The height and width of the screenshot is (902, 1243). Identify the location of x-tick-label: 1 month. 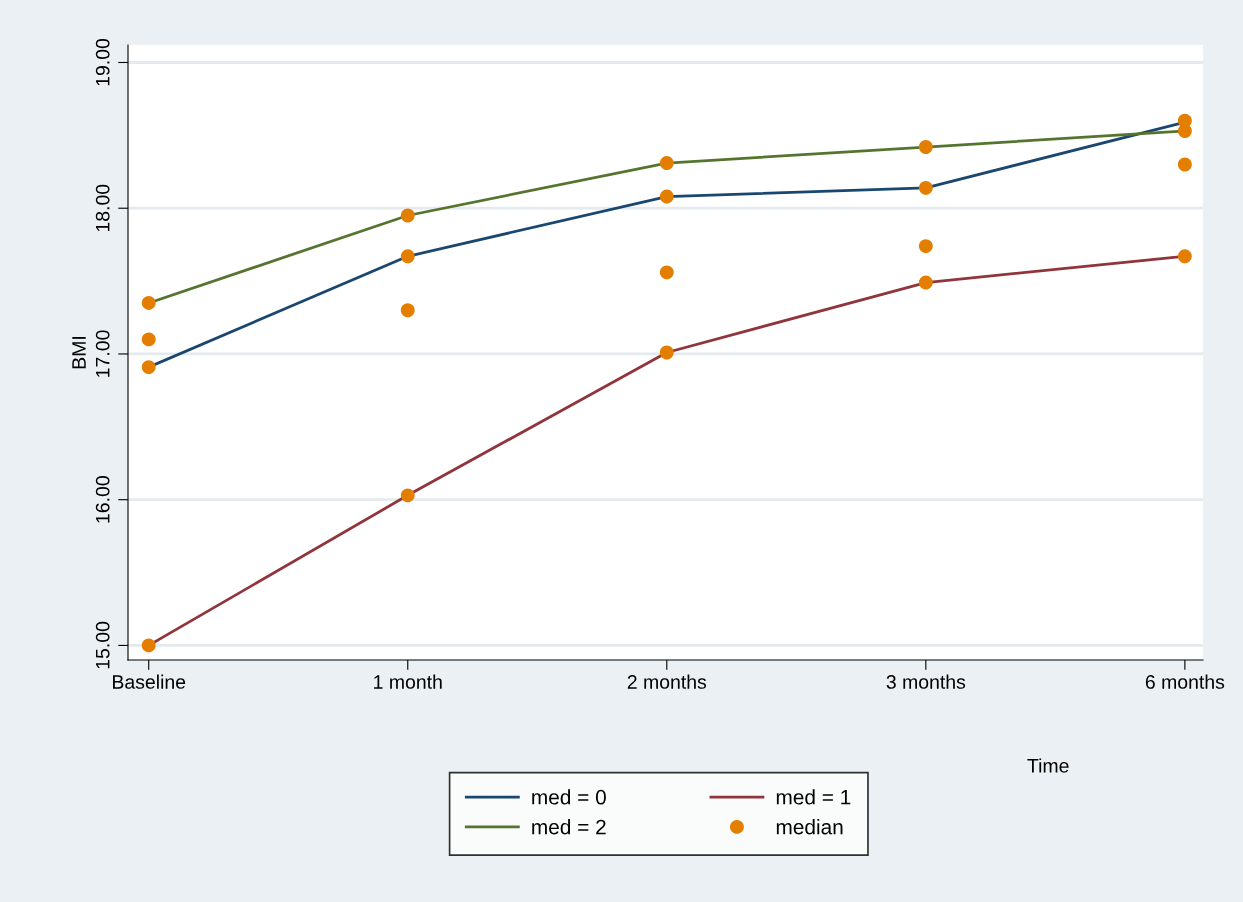
(408, 681).